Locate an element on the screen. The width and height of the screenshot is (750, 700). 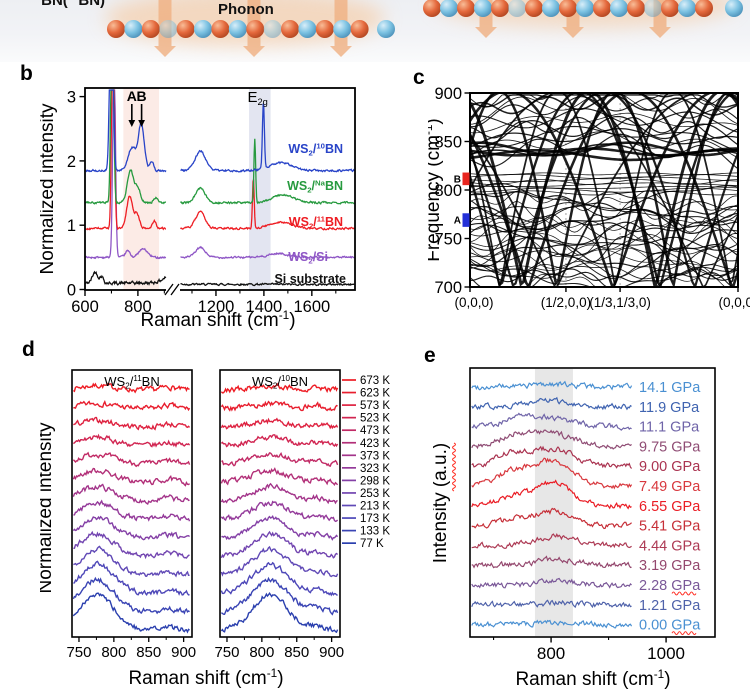
pressure-label: 11.9 GPa is located at coordinates (669, 408).